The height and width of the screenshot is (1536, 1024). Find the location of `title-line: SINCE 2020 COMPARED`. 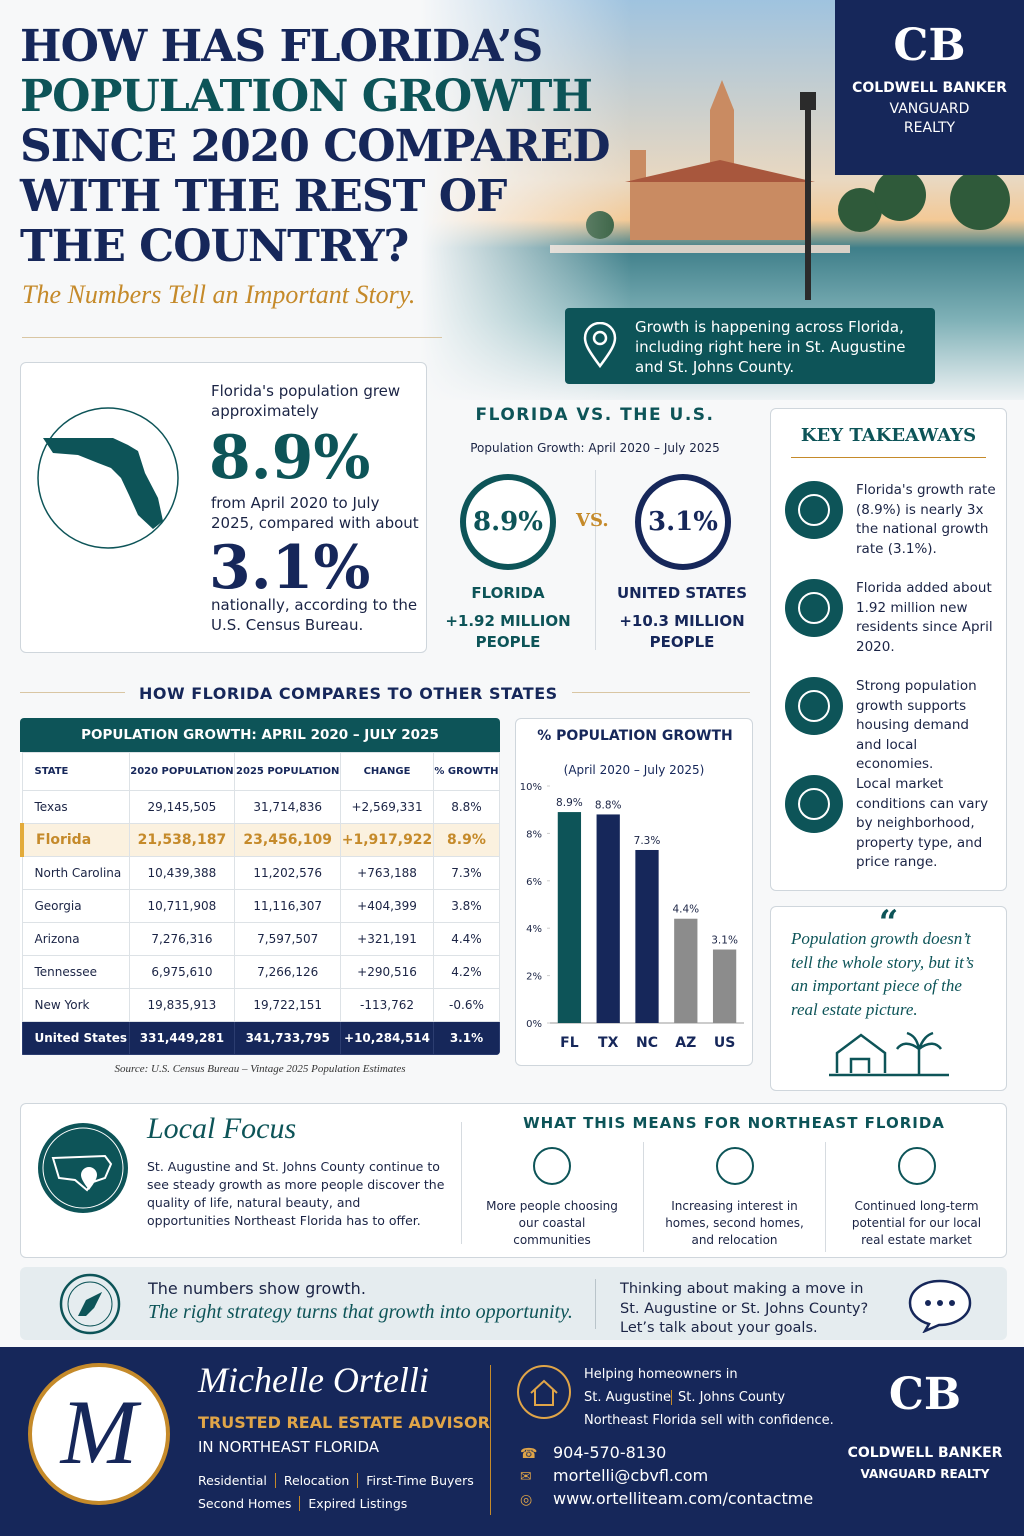

title-line: SINCE 2020 COMPARED is located at coordinates (315, 146).